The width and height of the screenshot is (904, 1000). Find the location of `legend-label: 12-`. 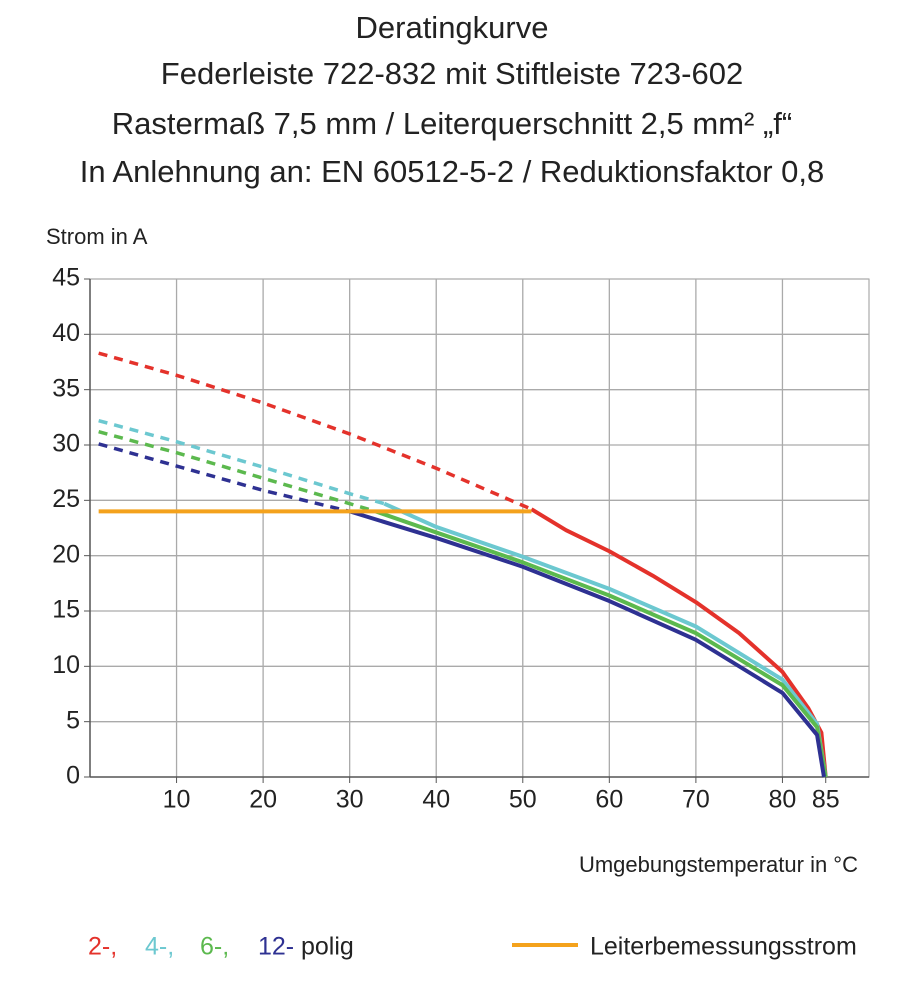

legend-label: 12- is located at coordinates (276, 947).